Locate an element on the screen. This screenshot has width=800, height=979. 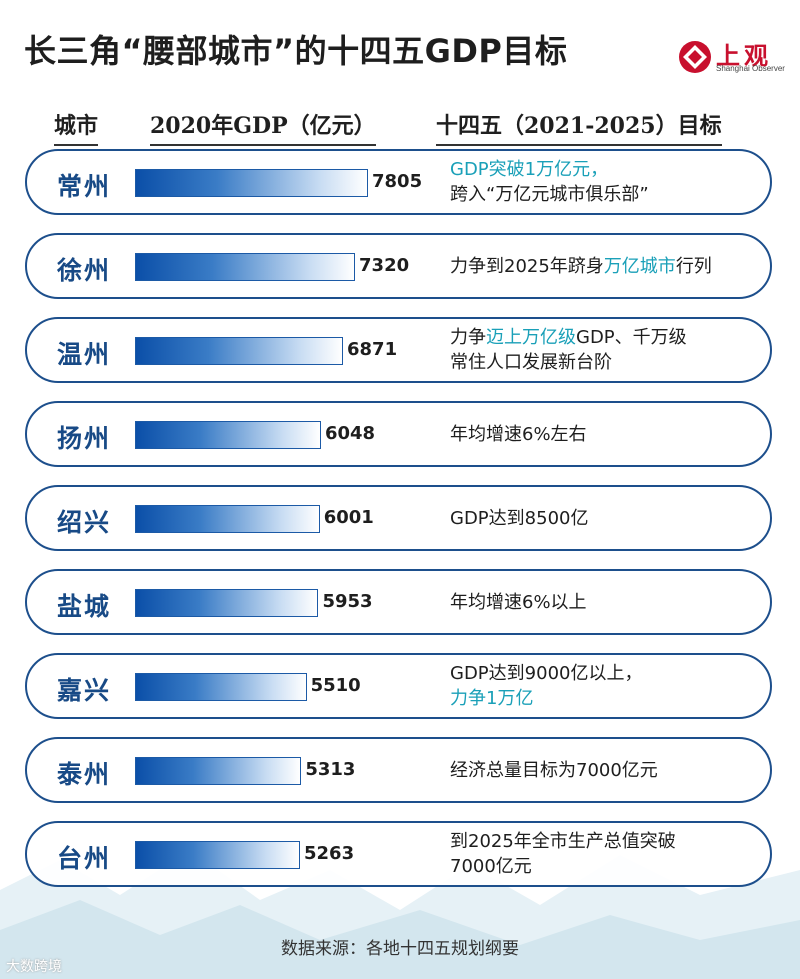
city-row: 盐城 5953 年均增速6%以上 is located at coordinates (398, 602).